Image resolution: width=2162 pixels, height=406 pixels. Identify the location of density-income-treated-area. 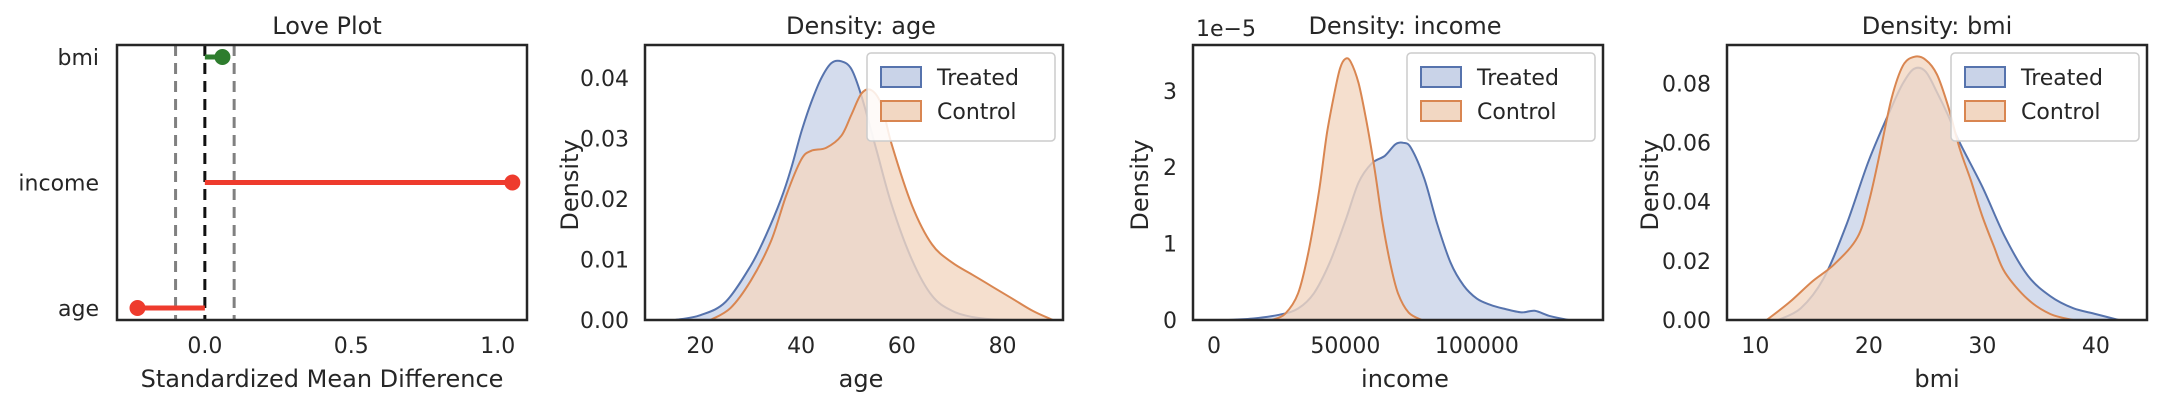
(1398, 231).